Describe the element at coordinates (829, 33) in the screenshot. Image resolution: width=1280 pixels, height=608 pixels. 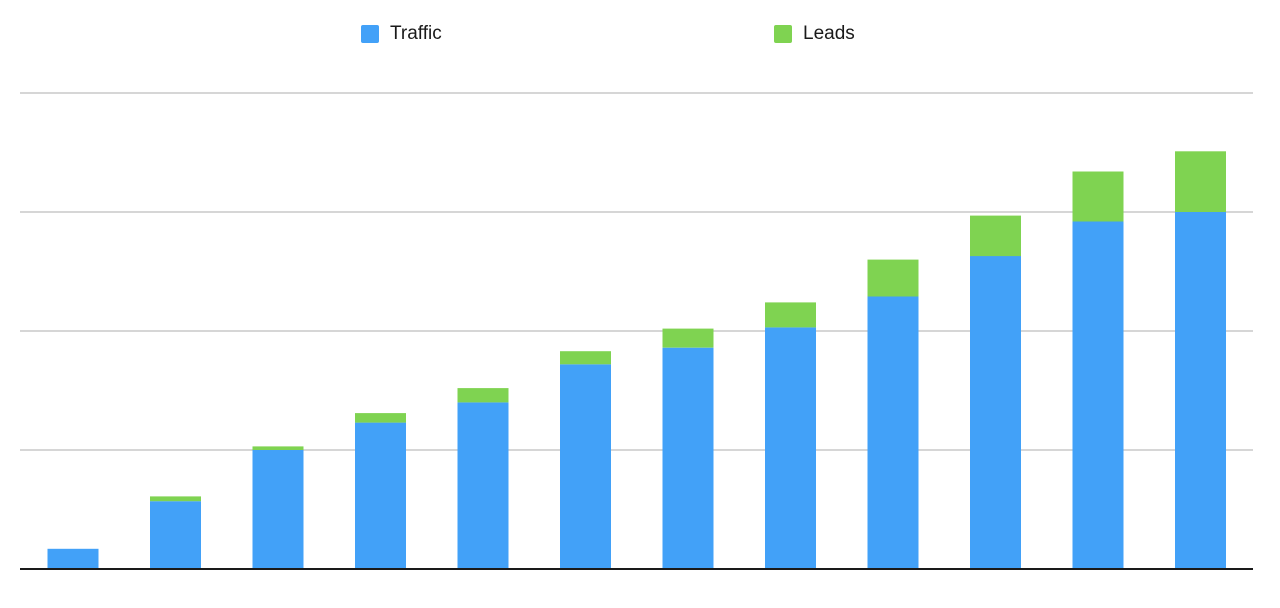
I see `legend-label-leads: Leads` at that location.